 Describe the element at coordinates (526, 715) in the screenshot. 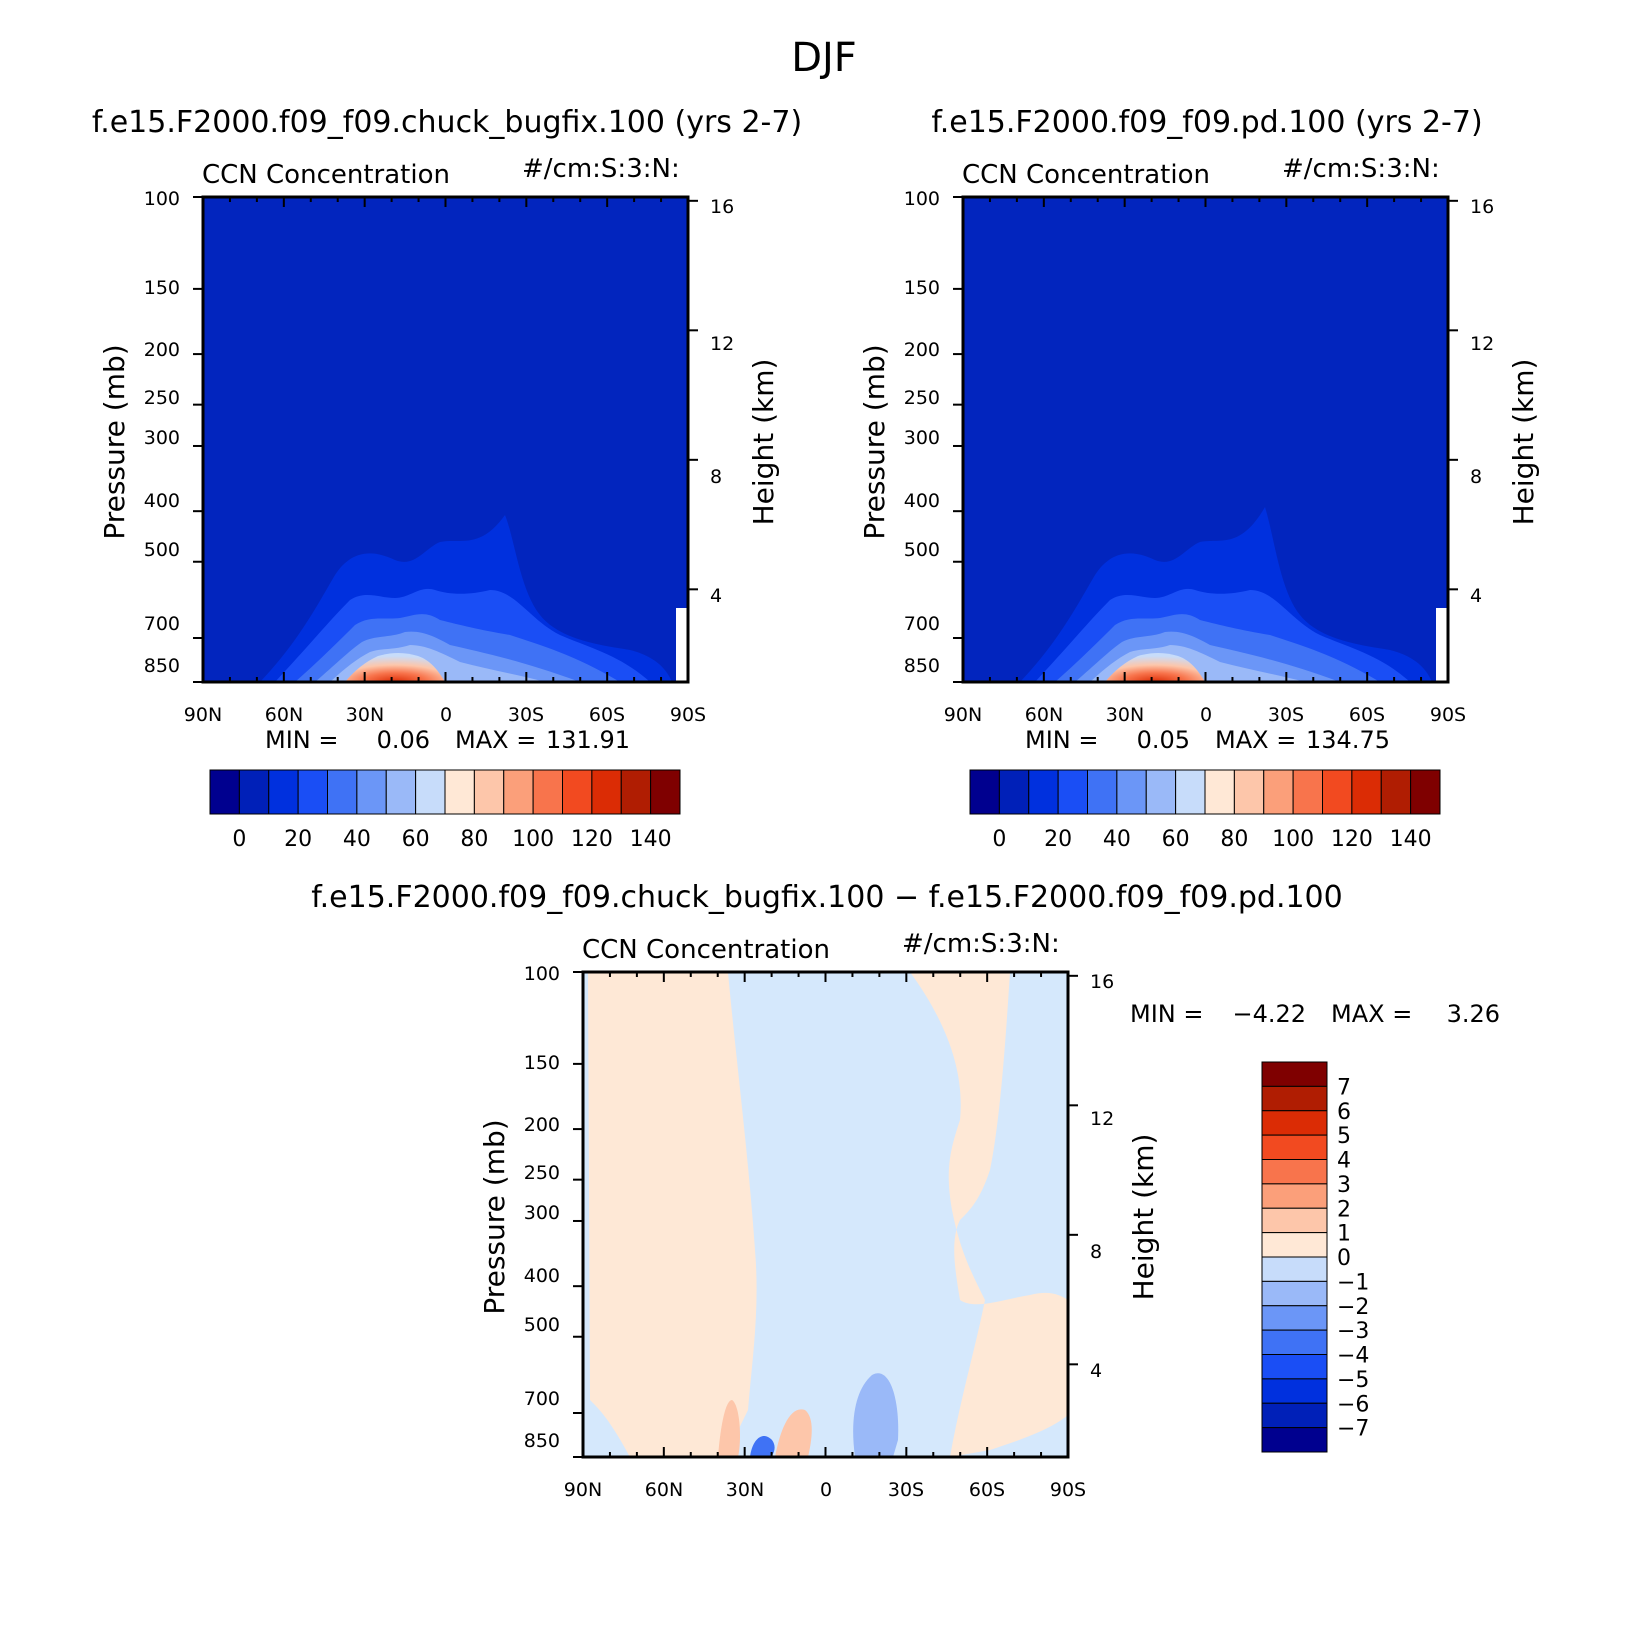

I see `panel-1-x-tick-label: 30S` at that location.